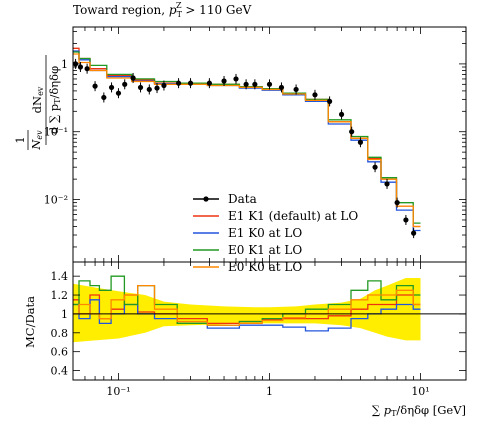  I want to click on chart-title: Toward region, pTZ > 110 GeV, so click(162, 10).